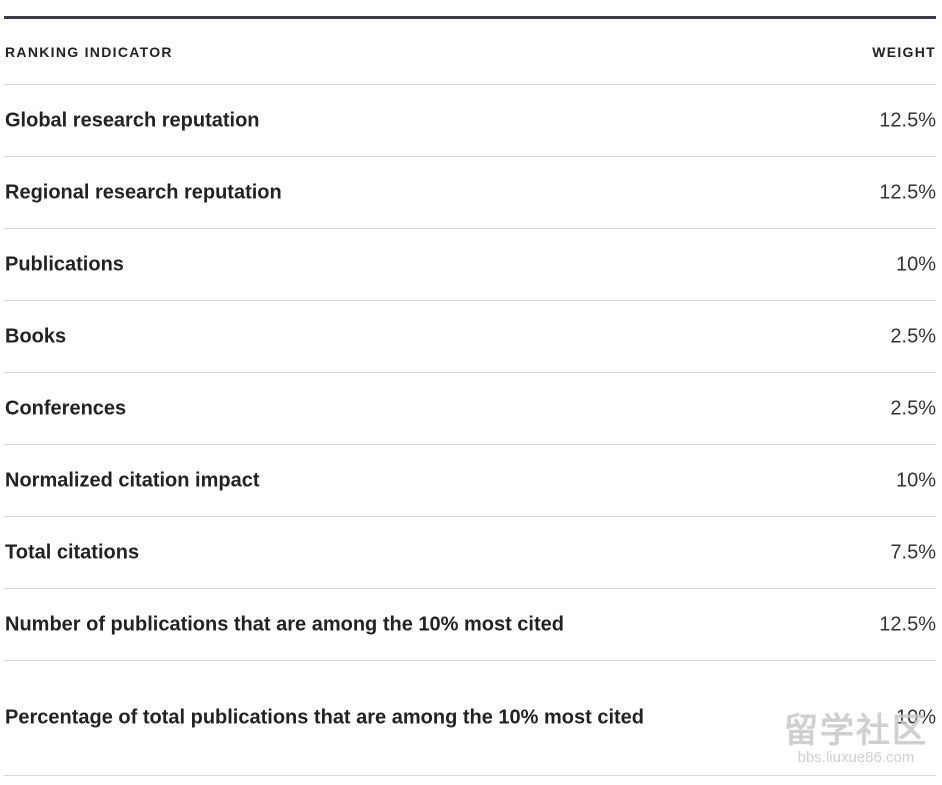 This screenshot has height=785, width=942. I want to click on table-row: Books 2.5%, so click(470, 337).